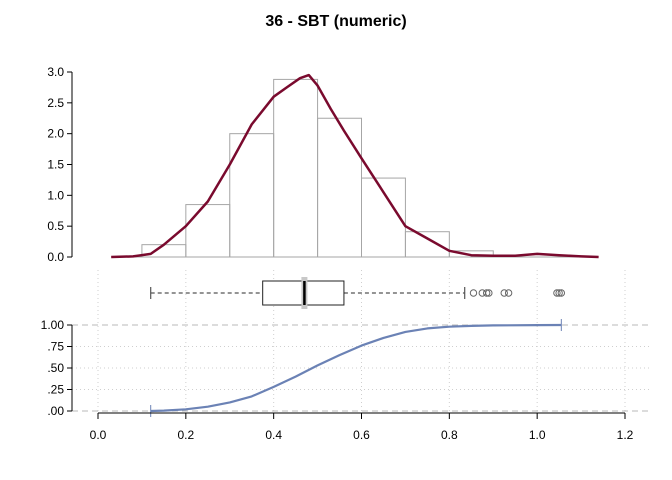 The width and height of the screenshot is (672, 480). Describe the element at coordinates (362, 427) in the screenshot. I see `x-axis: 0.0 0.2 0.4 0.6 0.8 1.0 1.2` at that location.